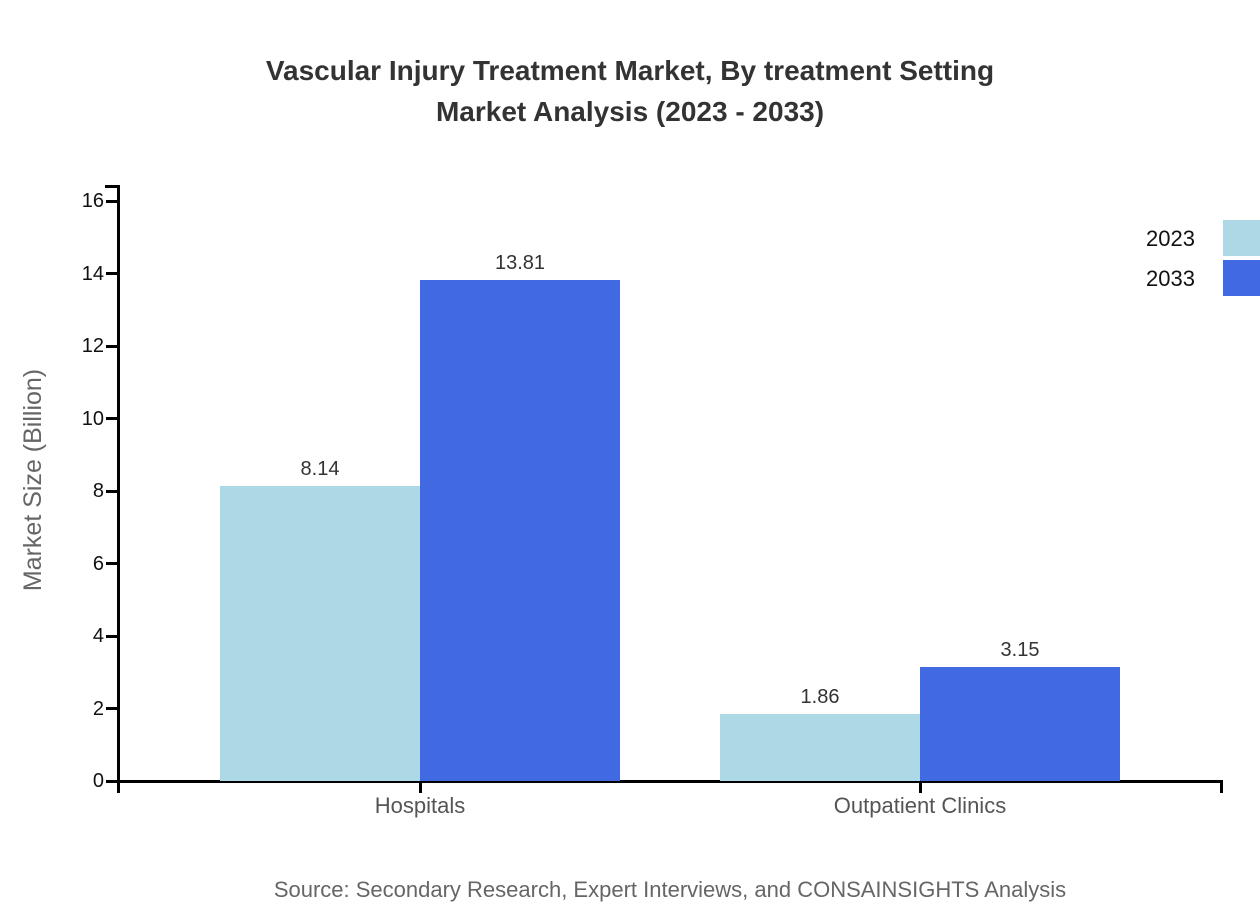  I want to click on chart-title-line2: Market Analysis (2023 - 2033), so click(630, 111).